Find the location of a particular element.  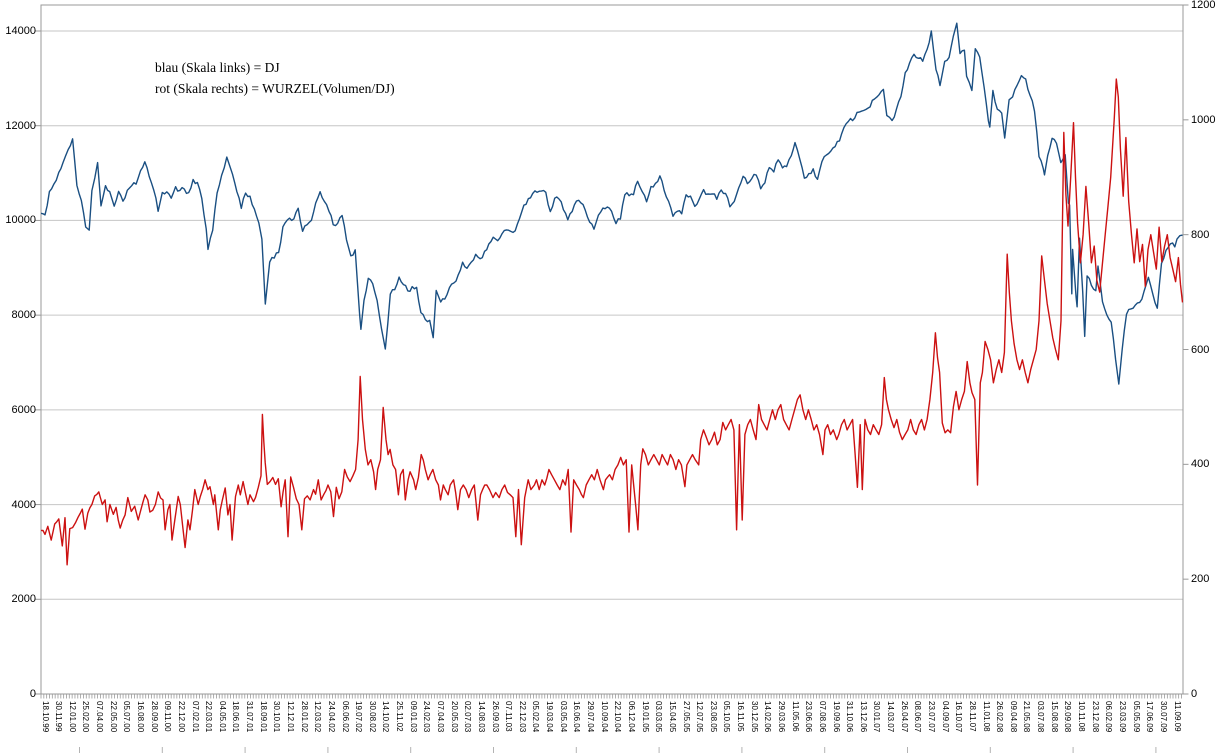

x-axis-tick-label: 16.06.04 is located at coordinates (577, 717).